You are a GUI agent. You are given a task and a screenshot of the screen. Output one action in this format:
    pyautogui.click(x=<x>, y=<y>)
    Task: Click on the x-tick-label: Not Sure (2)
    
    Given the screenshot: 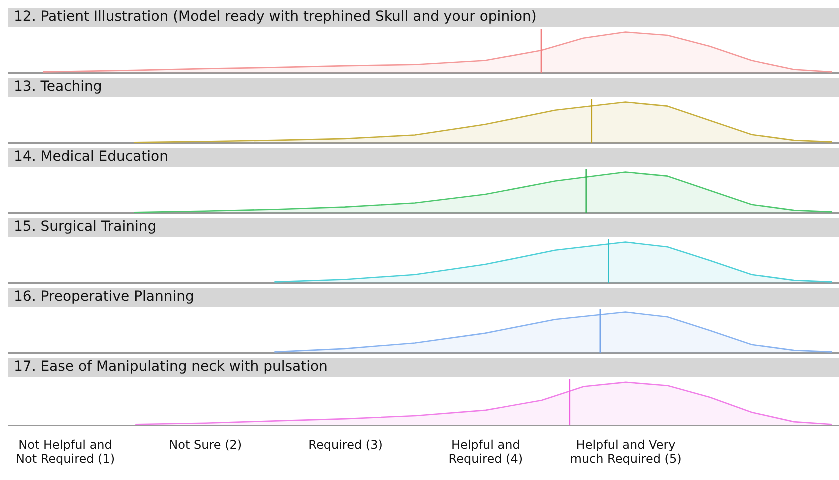 What is the action you would take?
    pyautogui.click(x=205, y=445)
    